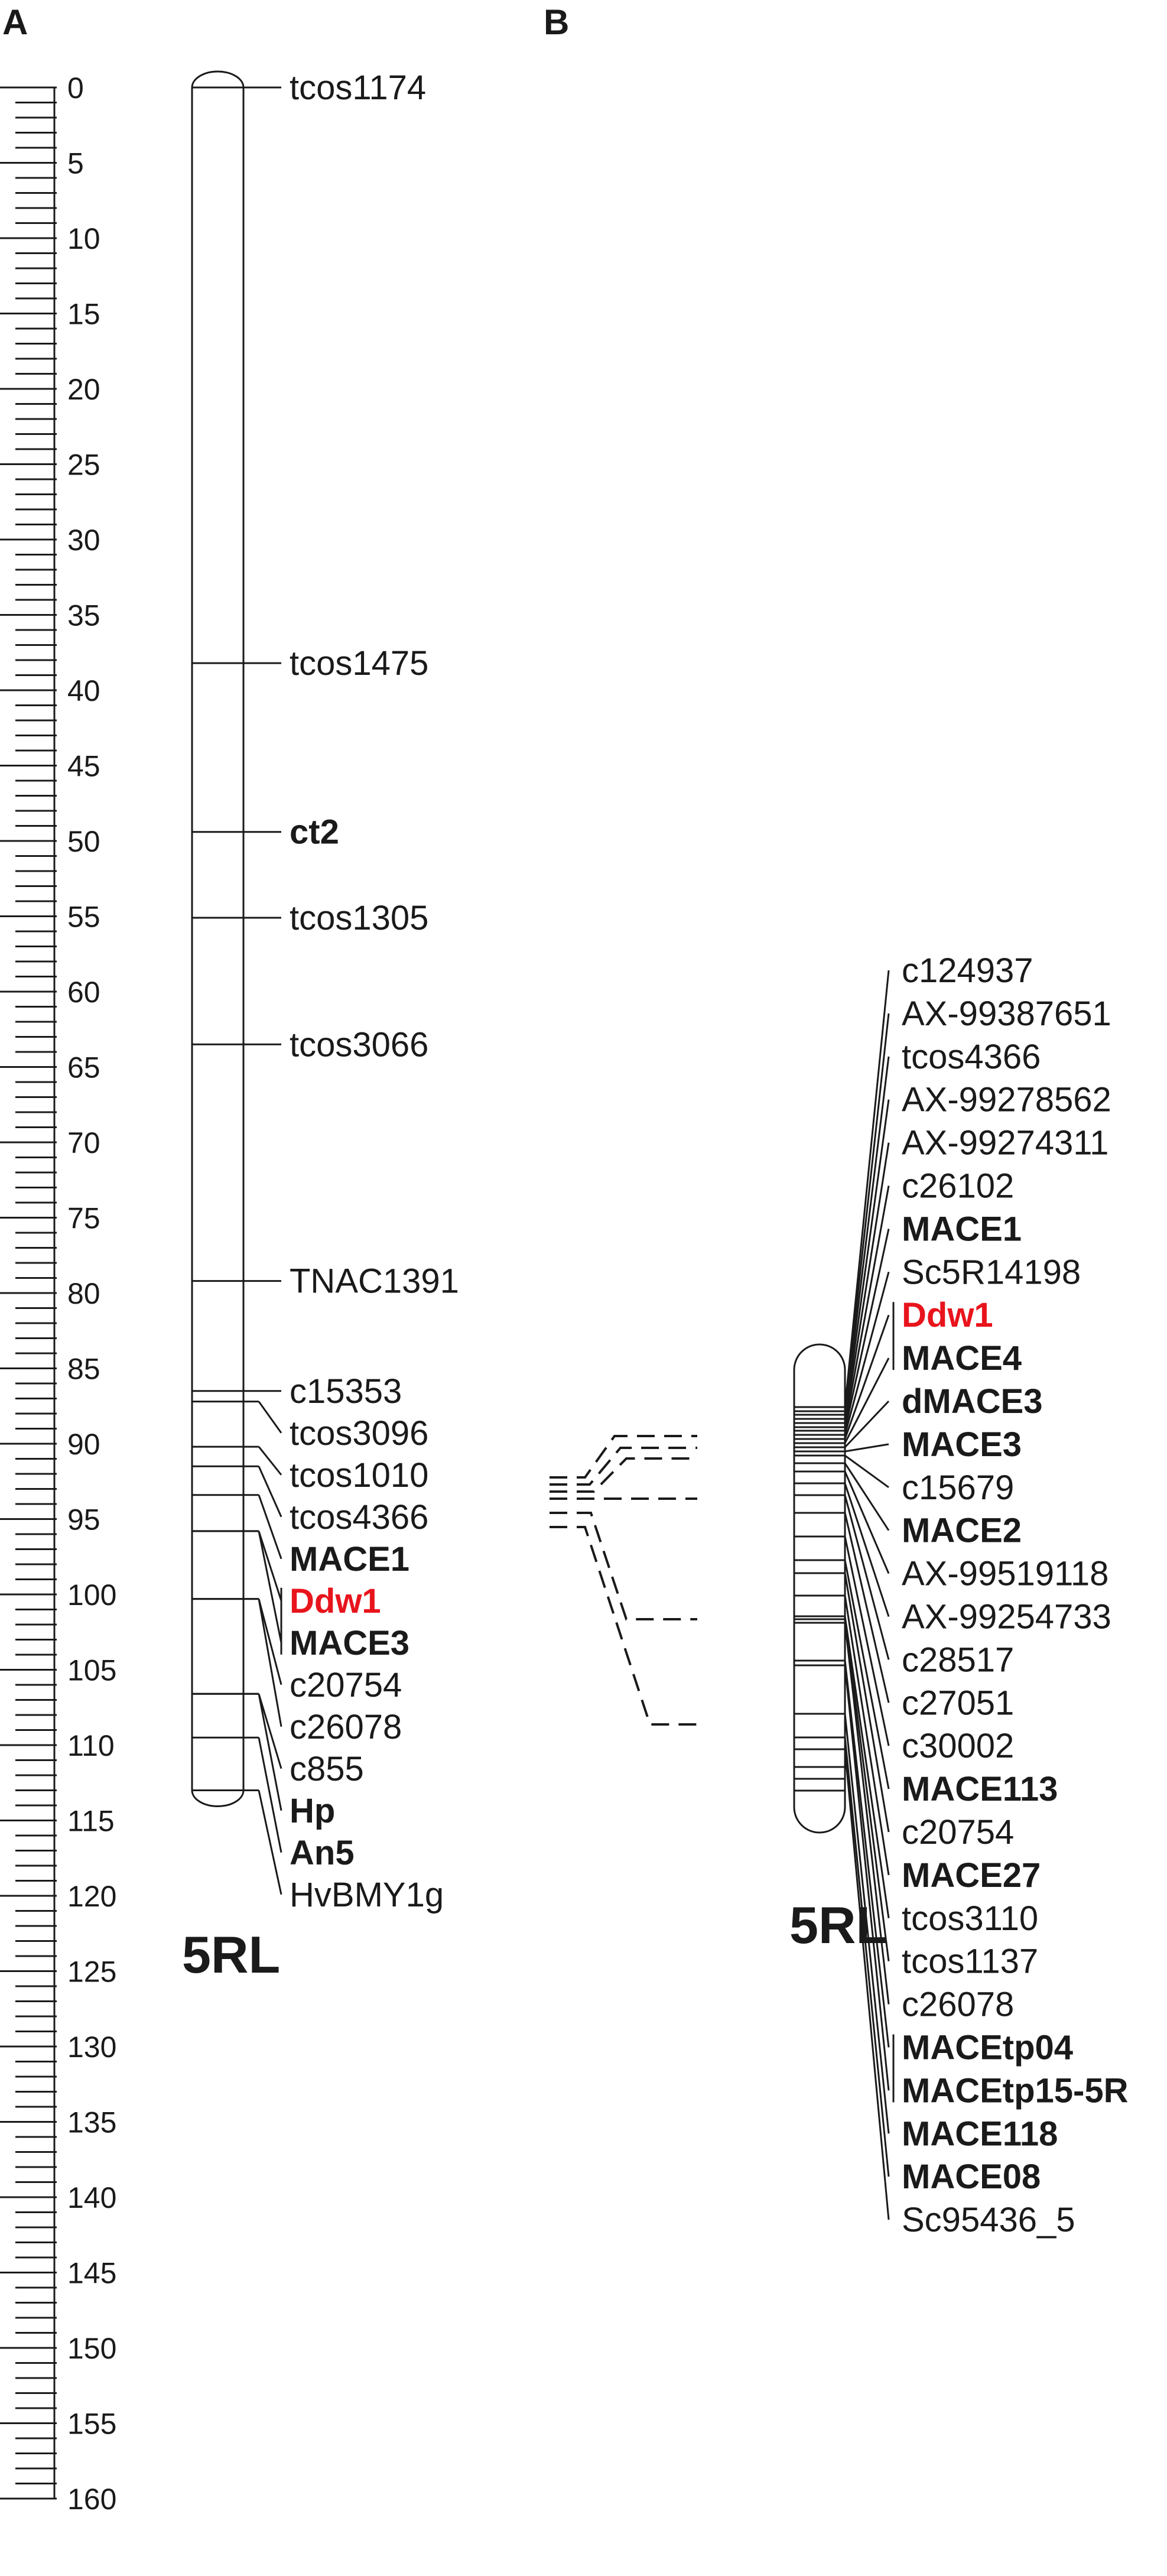 This screenshot has width=1167, height=2576. I want to click on marker-label-b: AX-99278562, so click(1006, 1100).